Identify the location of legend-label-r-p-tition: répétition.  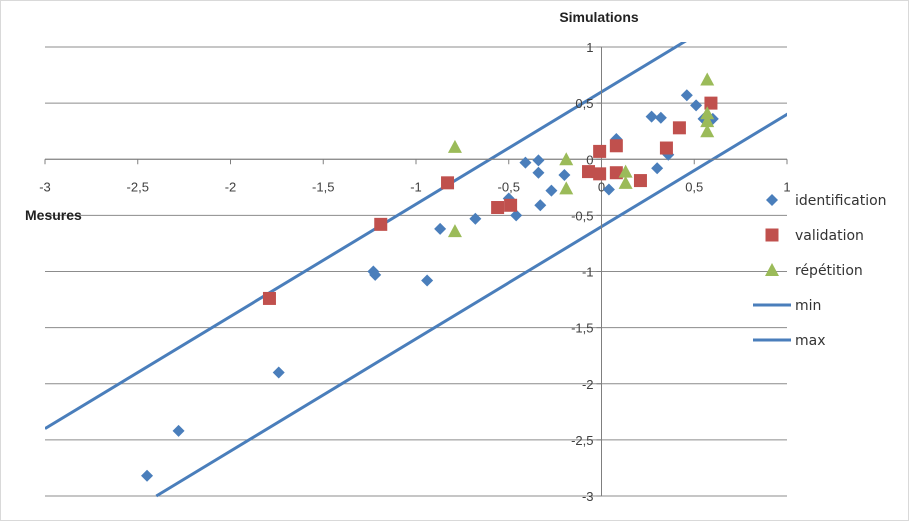
(829, 271).